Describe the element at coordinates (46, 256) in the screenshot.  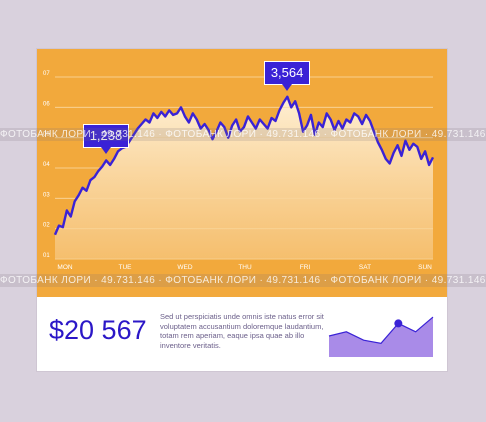
I see `y-tick-label: 01` at that location.